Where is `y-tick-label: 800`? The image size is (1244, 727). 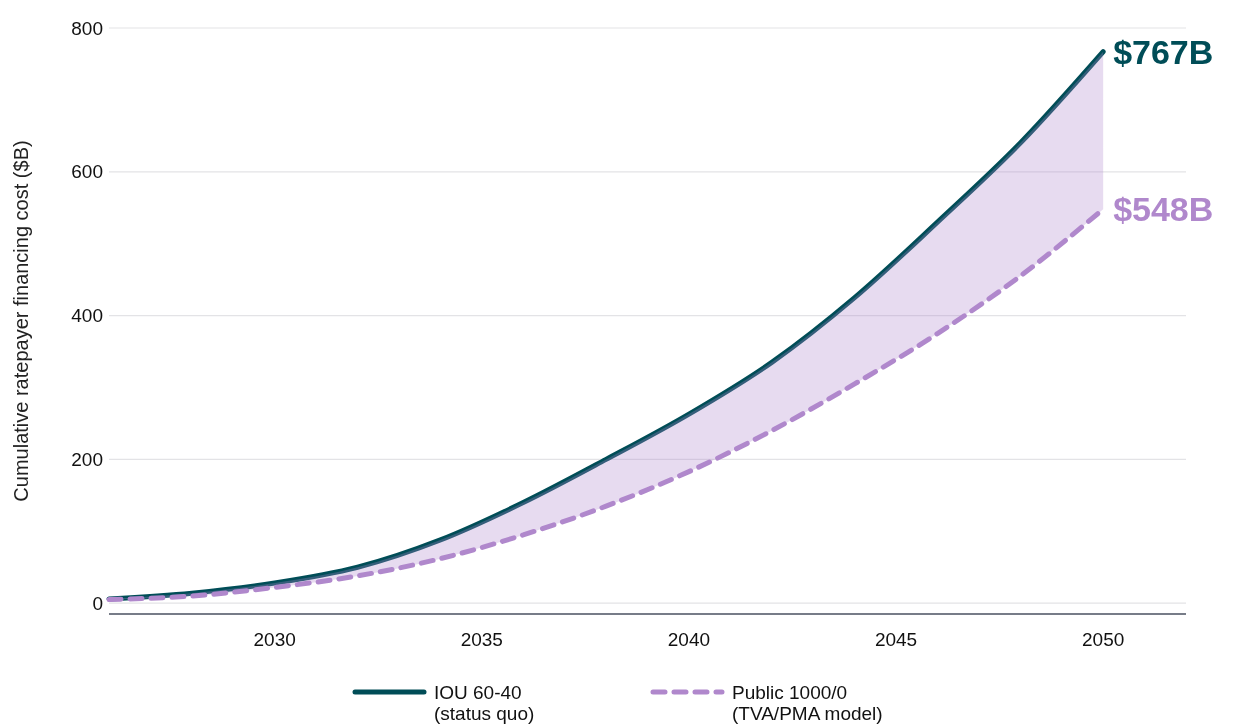 y-tick-label: 800 is located at coordinates (87, 28).